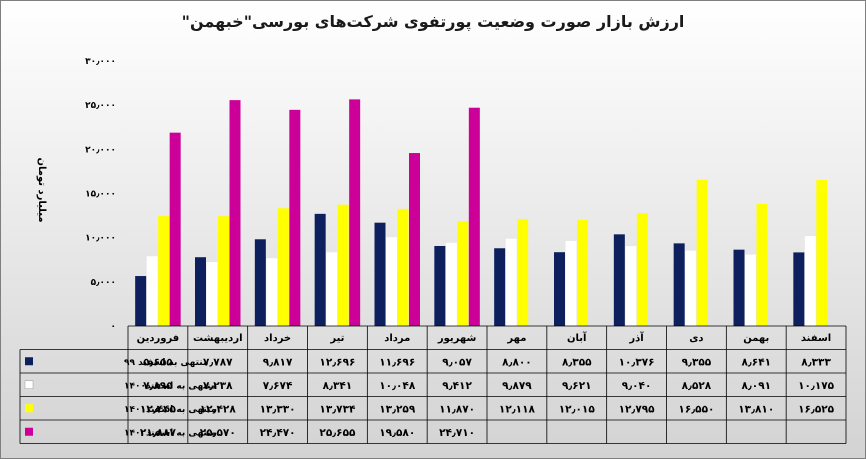 The image size is (866, 459). What do you see at coordinates (337, 433) in the screenshot?
I see `data-label: ۲۵٫۶۵۵` at bounding box center [337, 433].